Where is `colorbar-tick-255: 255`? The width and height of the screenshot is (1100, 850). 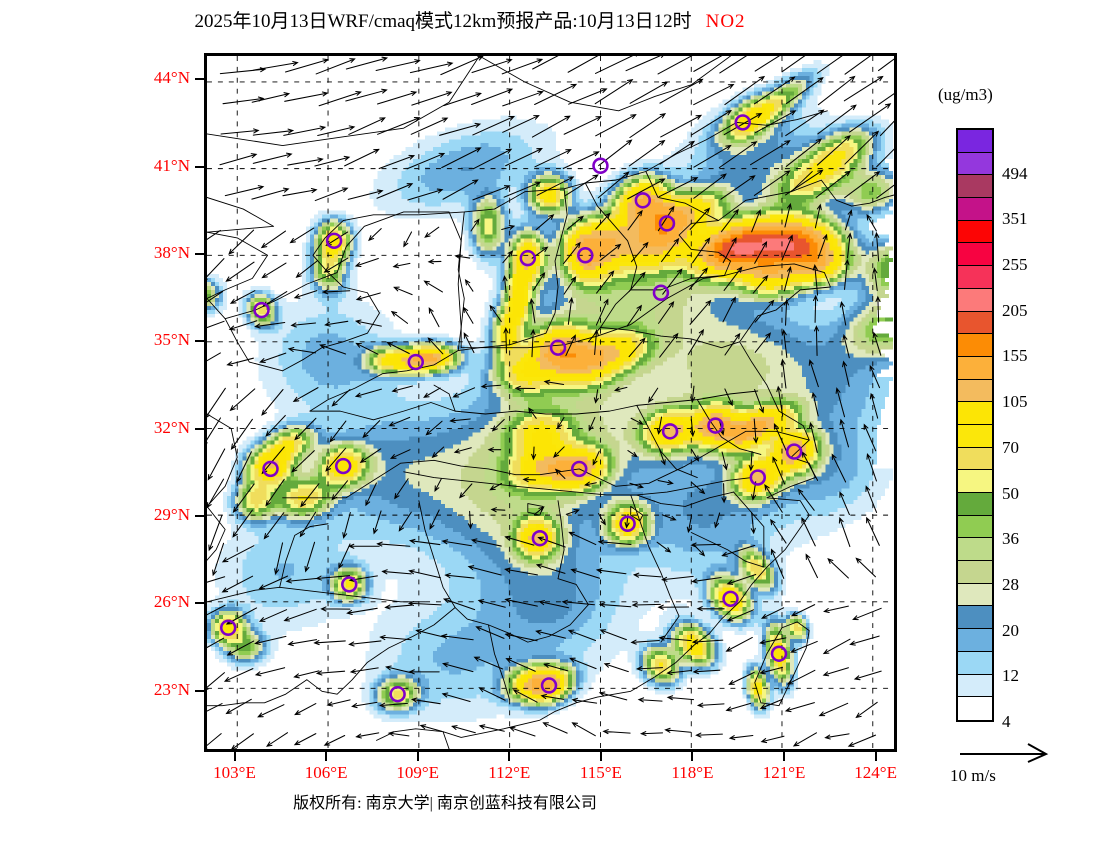
colorbar-tick-255: 255 is located at coordinates (1015, 265).